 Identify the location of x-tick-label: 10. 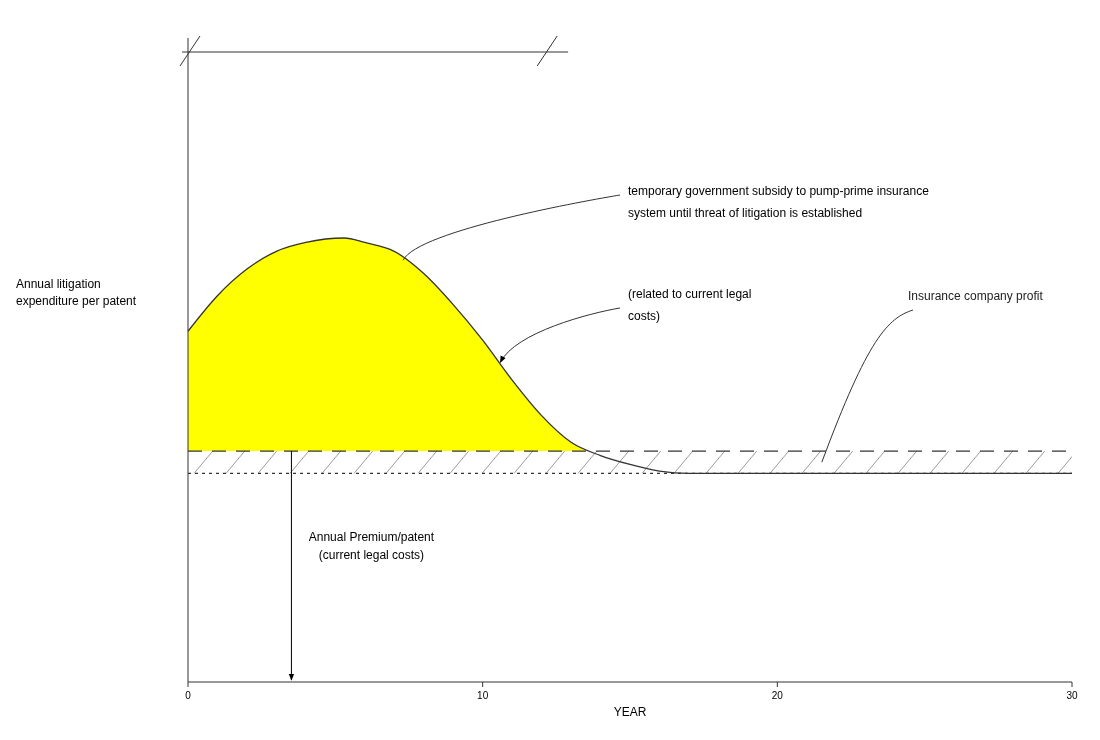
(483, 695).